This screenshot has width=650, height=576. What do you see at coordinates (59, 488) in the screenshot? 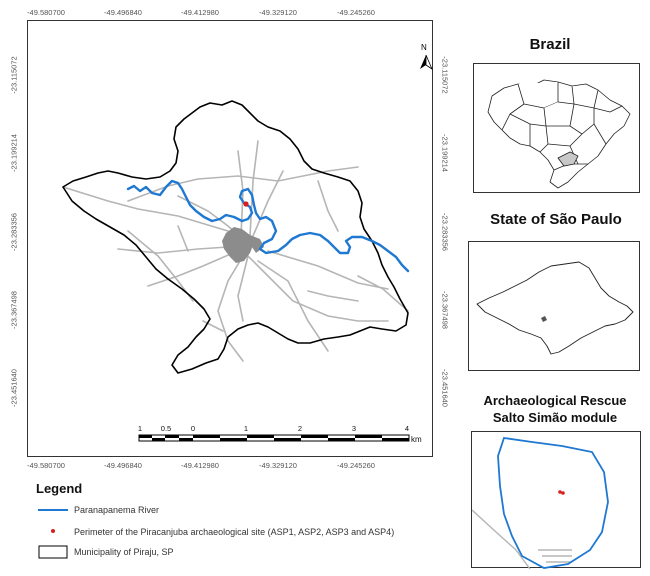
I see `legend-title: Legend` at bounding box center [59, 488].